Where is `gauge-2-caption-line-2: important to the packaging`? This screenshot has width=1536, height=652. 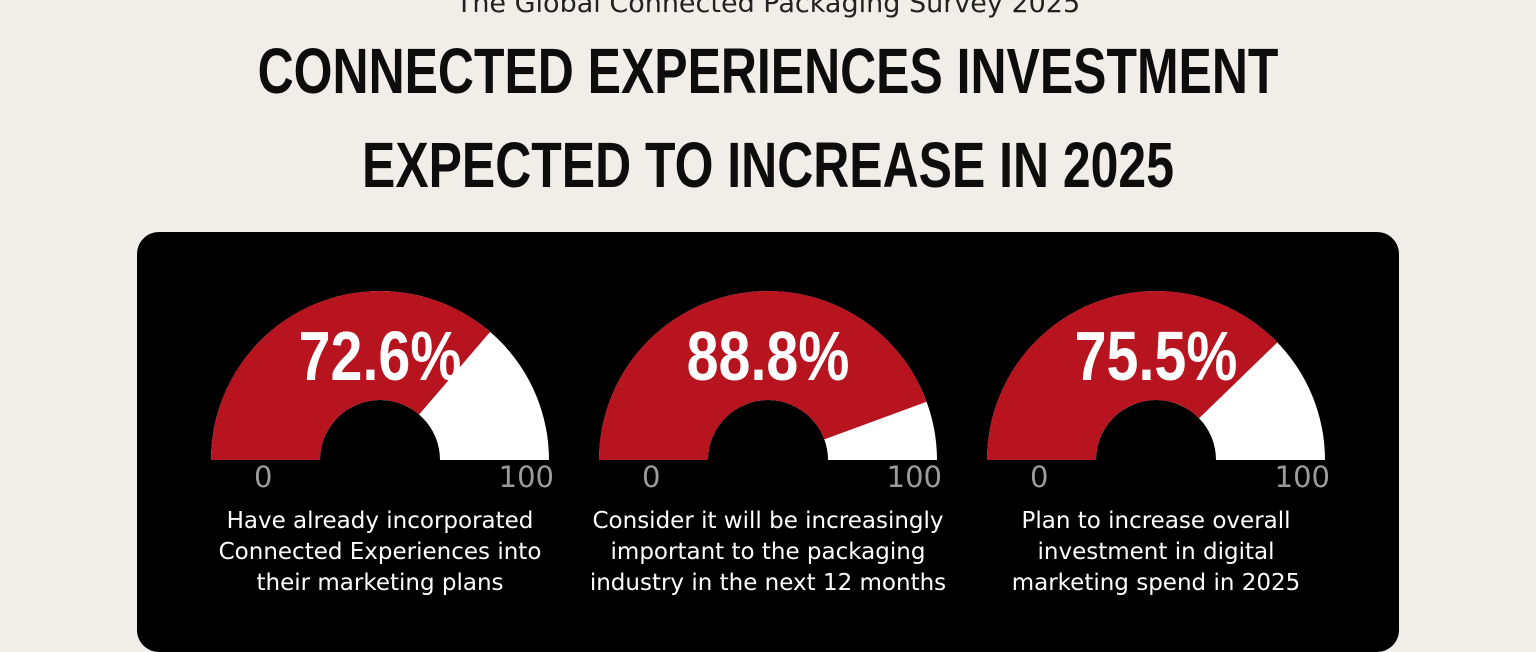
gauge-2-caption-line-2: important to the packaging is located at coordinates (768, 552).